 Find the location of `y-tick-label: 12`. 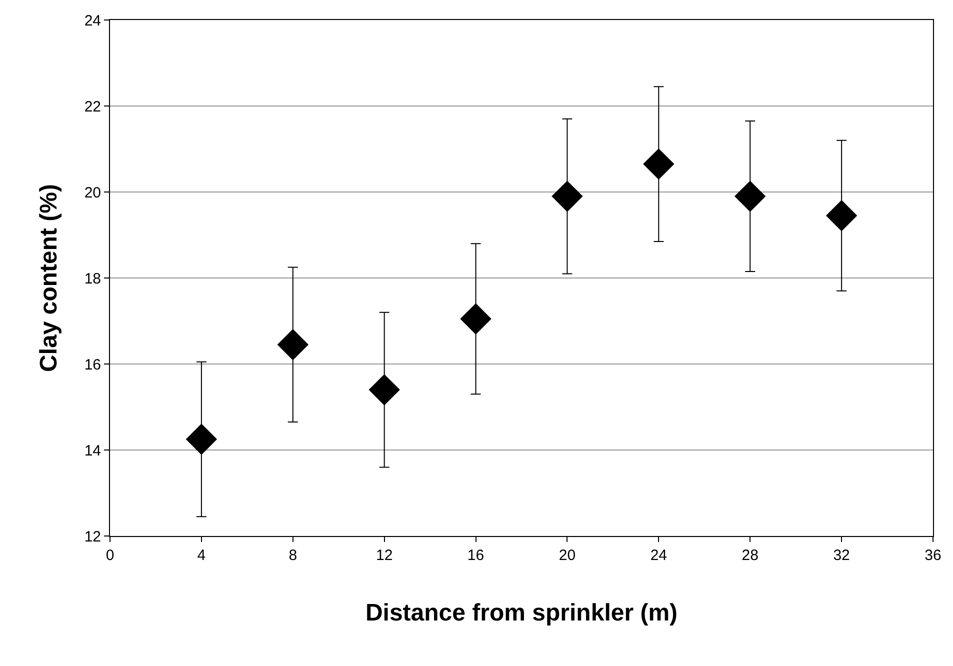

y-tick-label: 12 is located at coordinates (92, 537).